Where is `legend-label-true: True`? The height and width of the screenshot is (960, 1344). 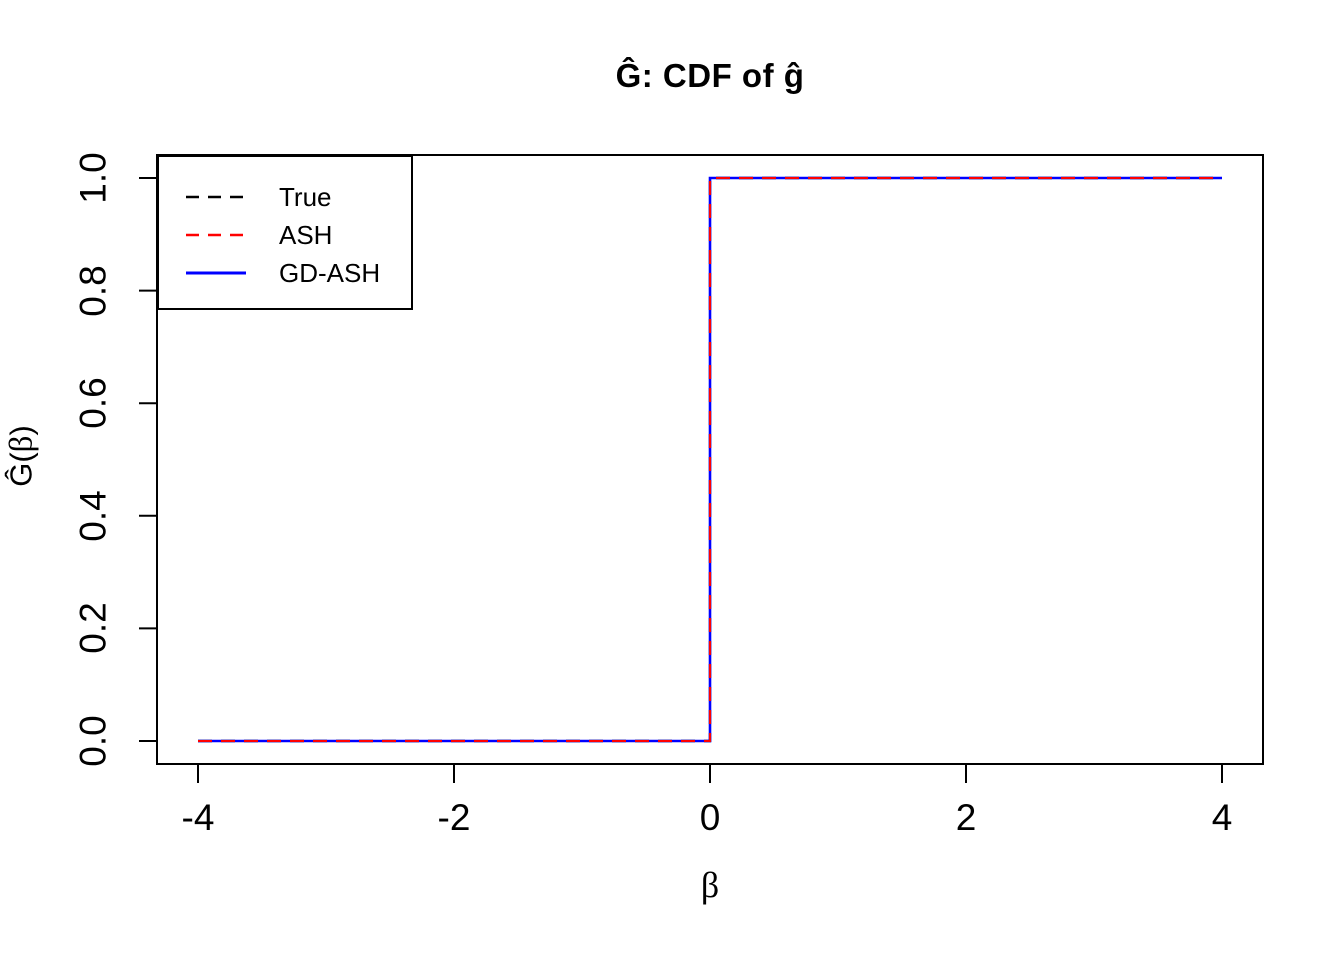
legend-label-true: True is located at coordinates (305, 197).